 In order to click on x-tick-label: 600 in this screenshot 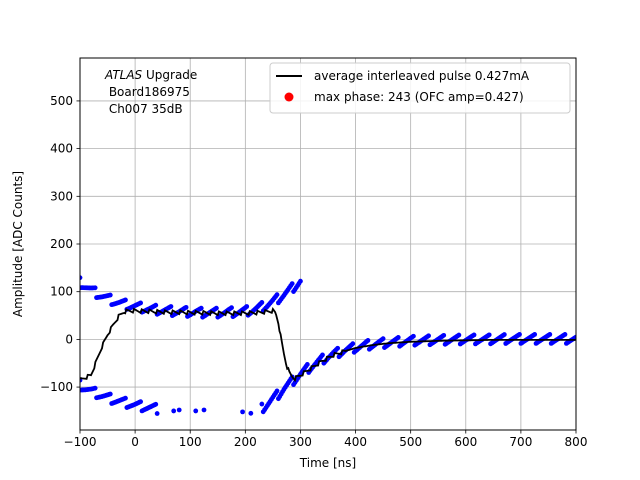, I will do `click(465, 442)`.